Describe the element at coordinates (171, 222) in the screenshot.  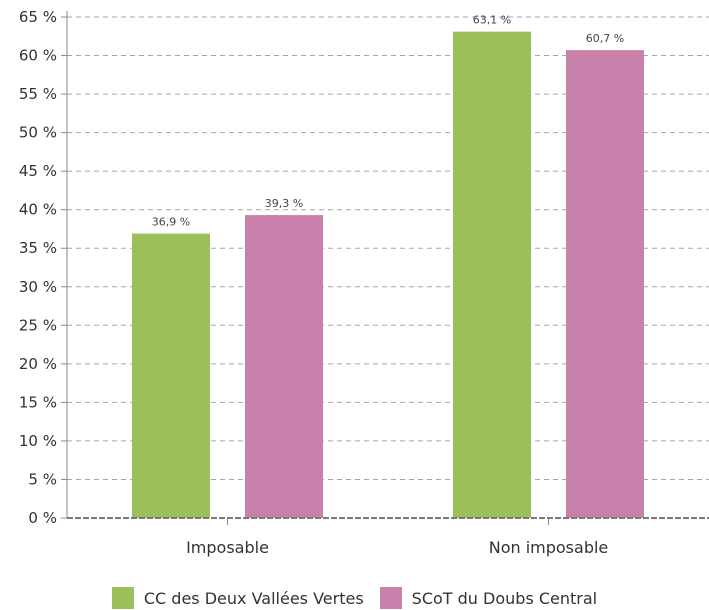
I see `data-label-1-1: 36,9 %` at that location.